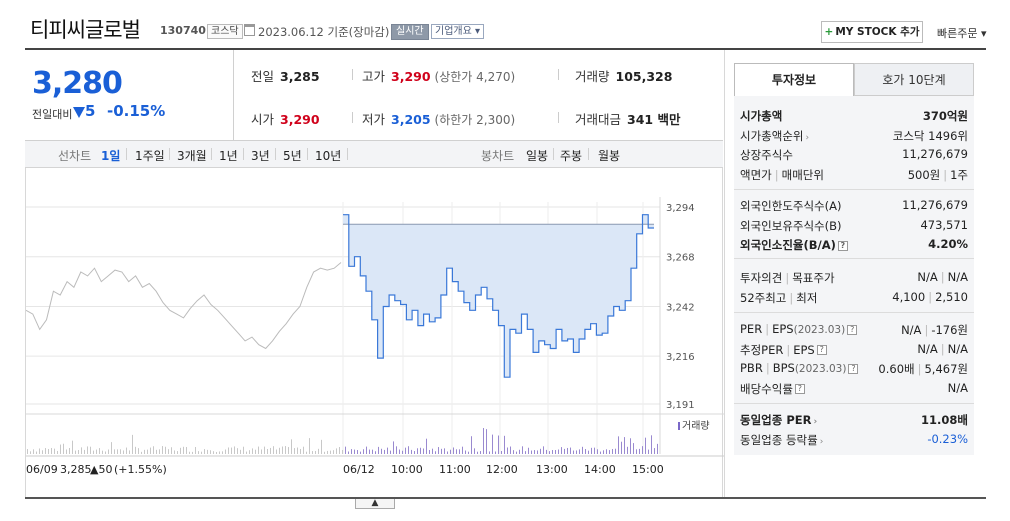 Image resolution: width=1010 pixels, height=521 pixels. What do you see at coordinates (829, 32) in the screenshot?
I see `plus-icon: +` at bounding box center [829, 32].